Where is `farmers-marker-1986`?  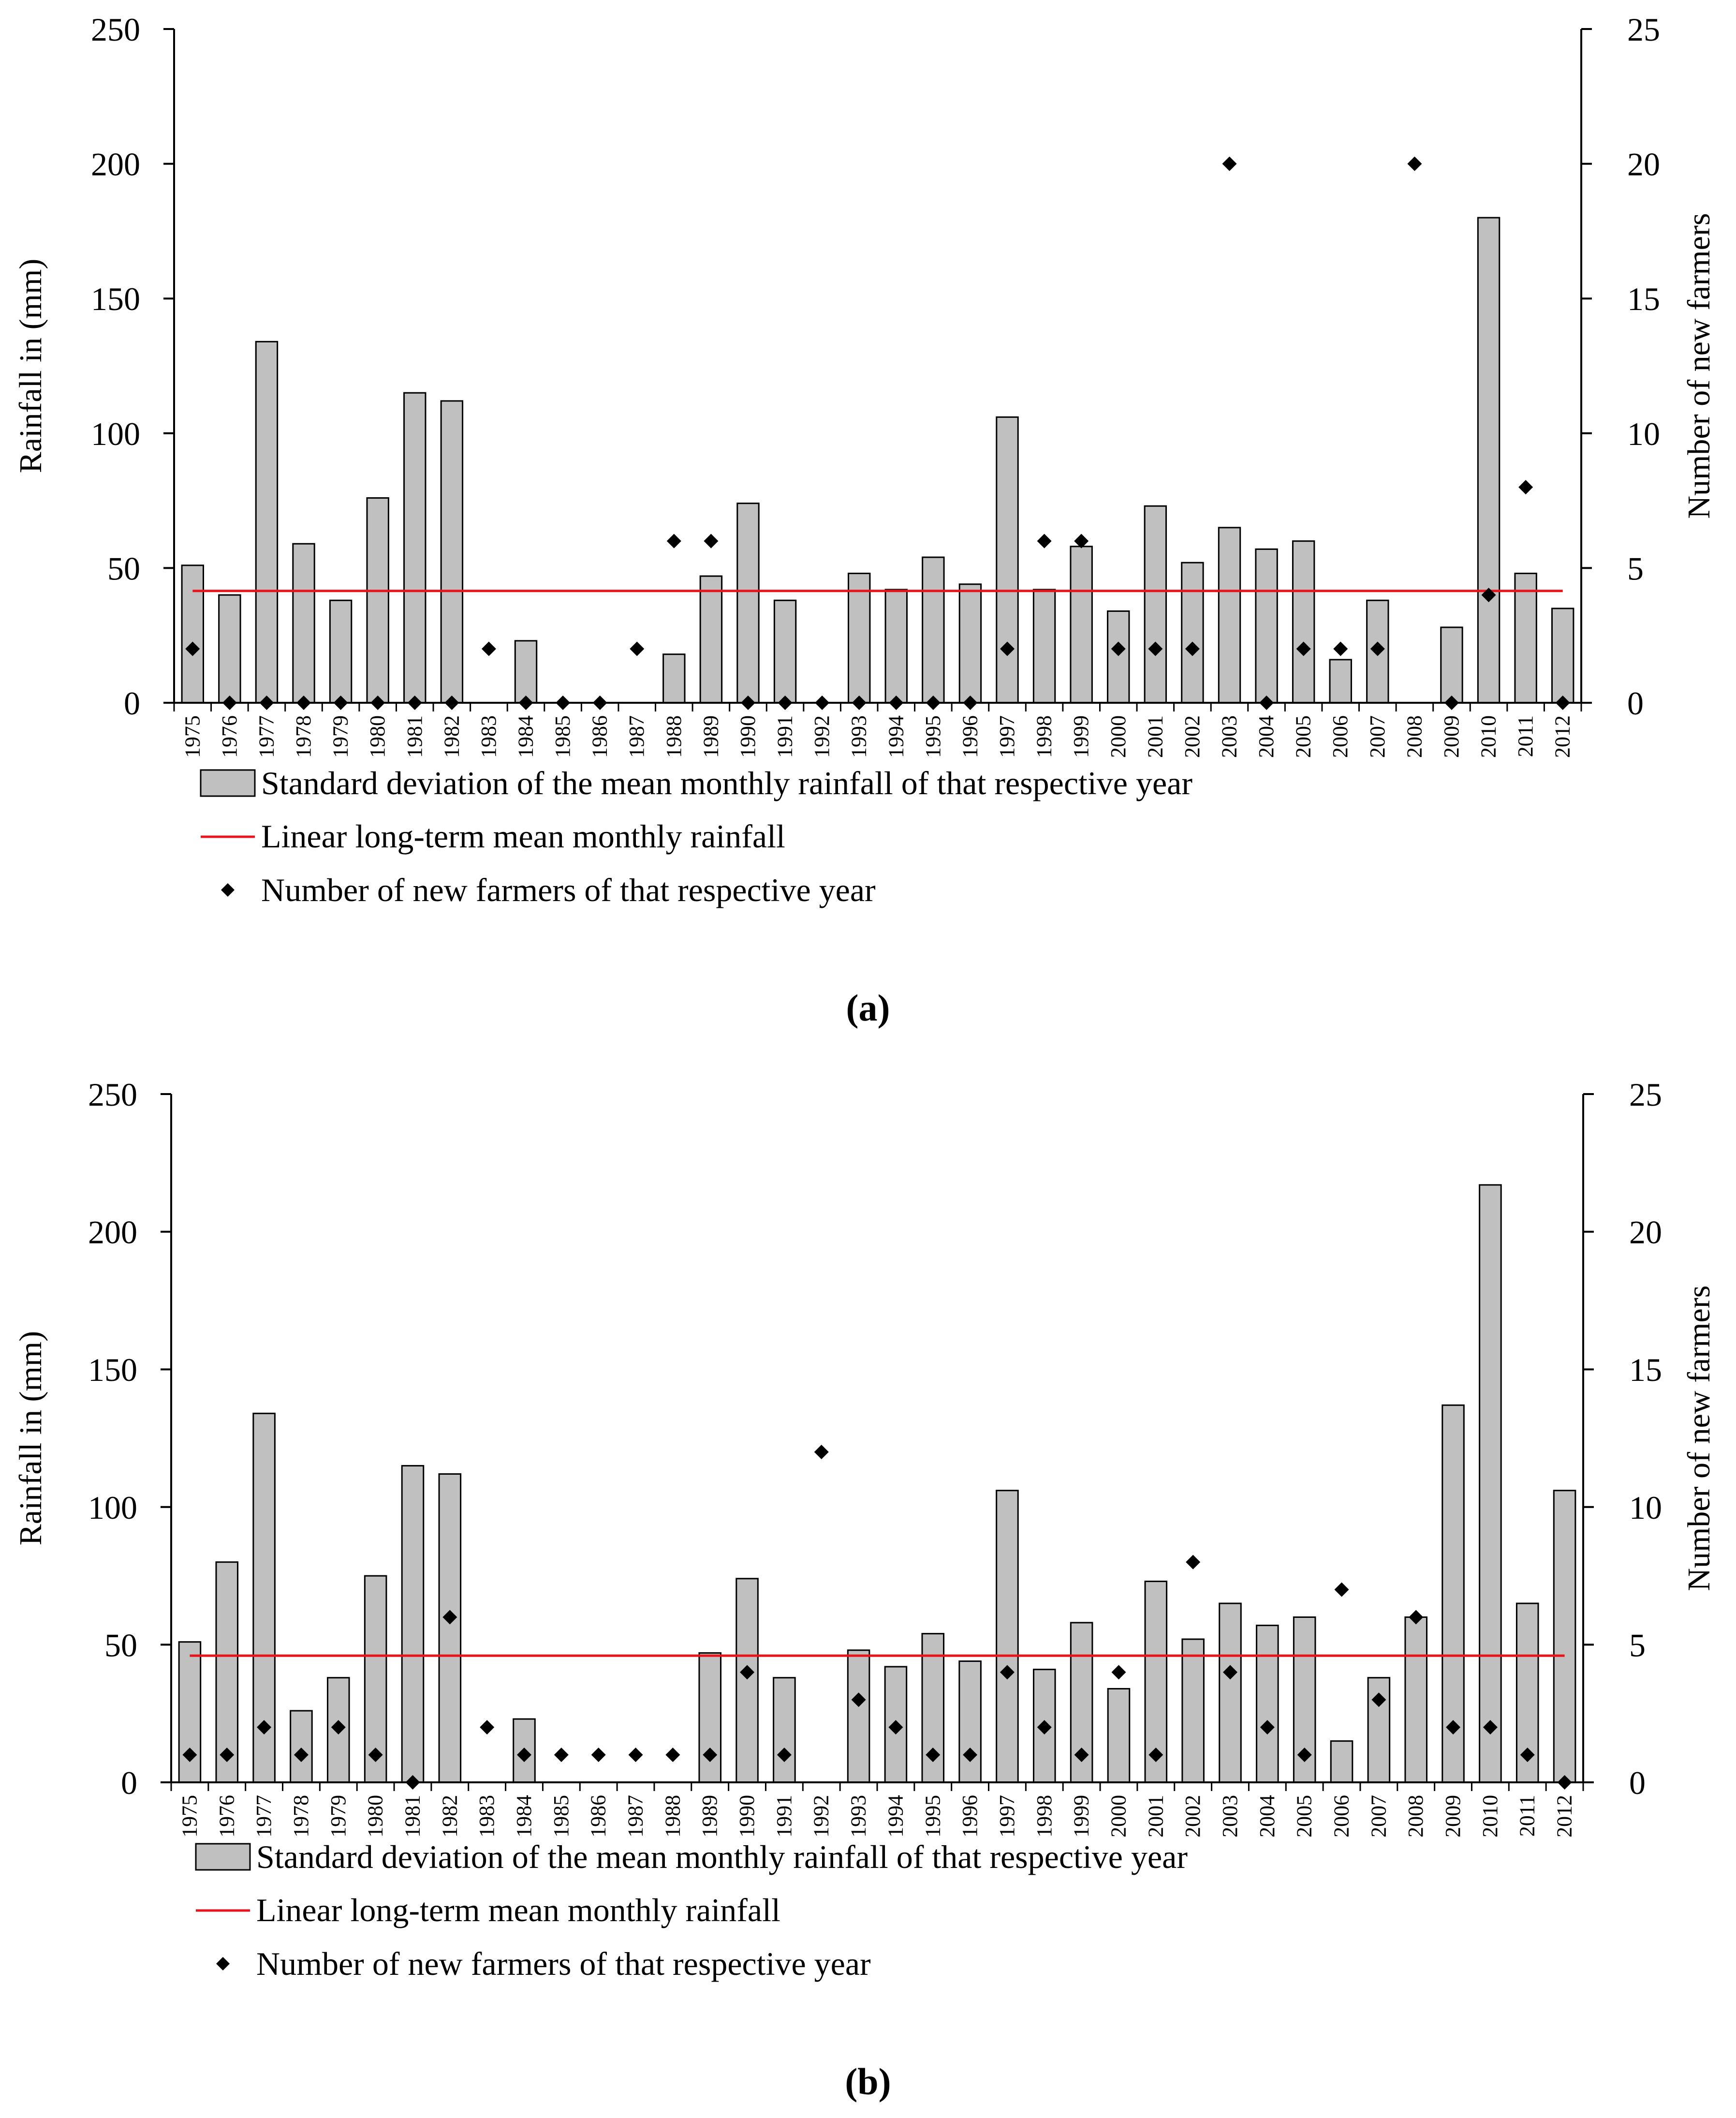 farmers-marker-1986 is located at coordinates (598, 1755).